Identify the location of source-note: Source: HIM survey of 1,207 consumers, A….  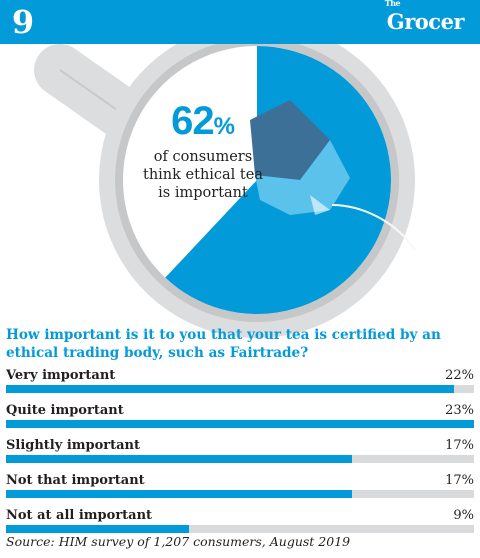
(178, 541).